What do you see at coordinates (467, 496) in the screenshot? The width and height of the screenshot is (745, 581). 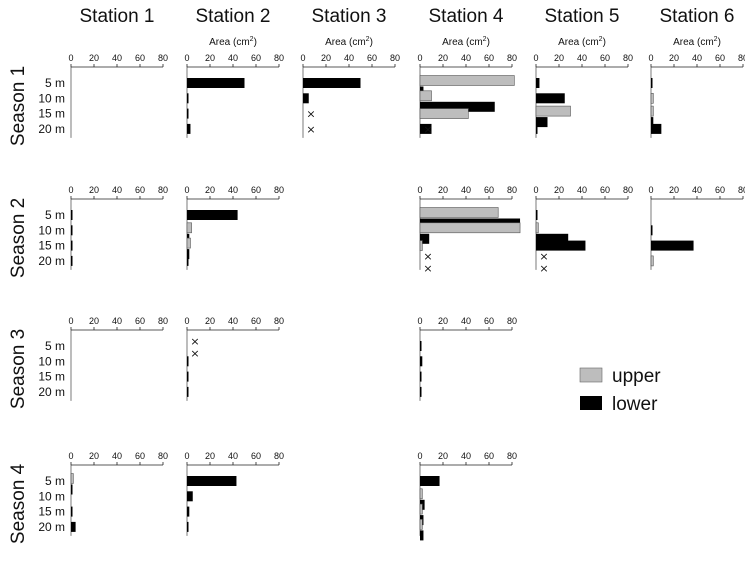 I see `panel-s4-st4: 0 20 40 60 80` at bounding box center [467, 496].